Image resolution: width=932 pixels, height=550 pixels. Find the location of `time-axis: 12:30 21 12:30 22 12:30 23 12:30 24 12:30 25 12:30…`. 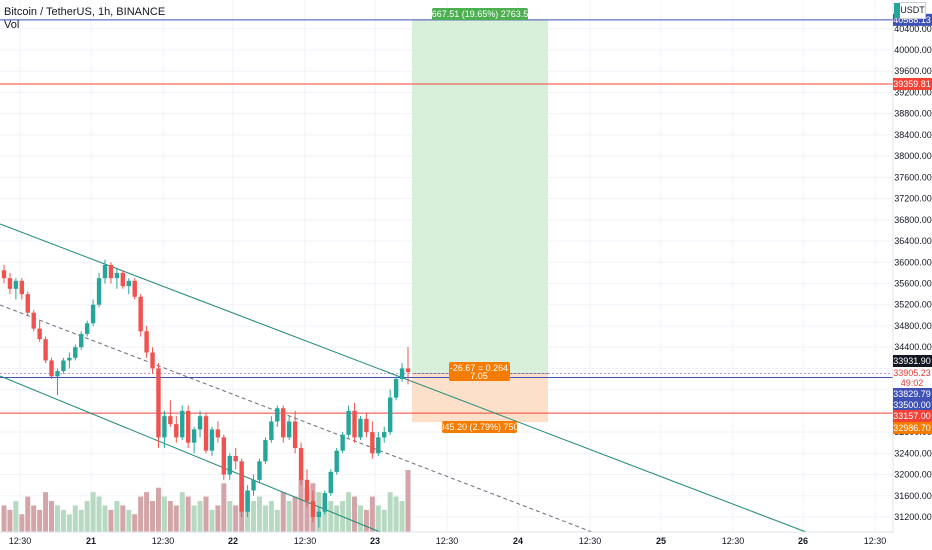

time-axis: 12:30 21 12:30 22 12:30 23 12:30 24 12:30 25 12:30… is located at coordinates (466, 540).